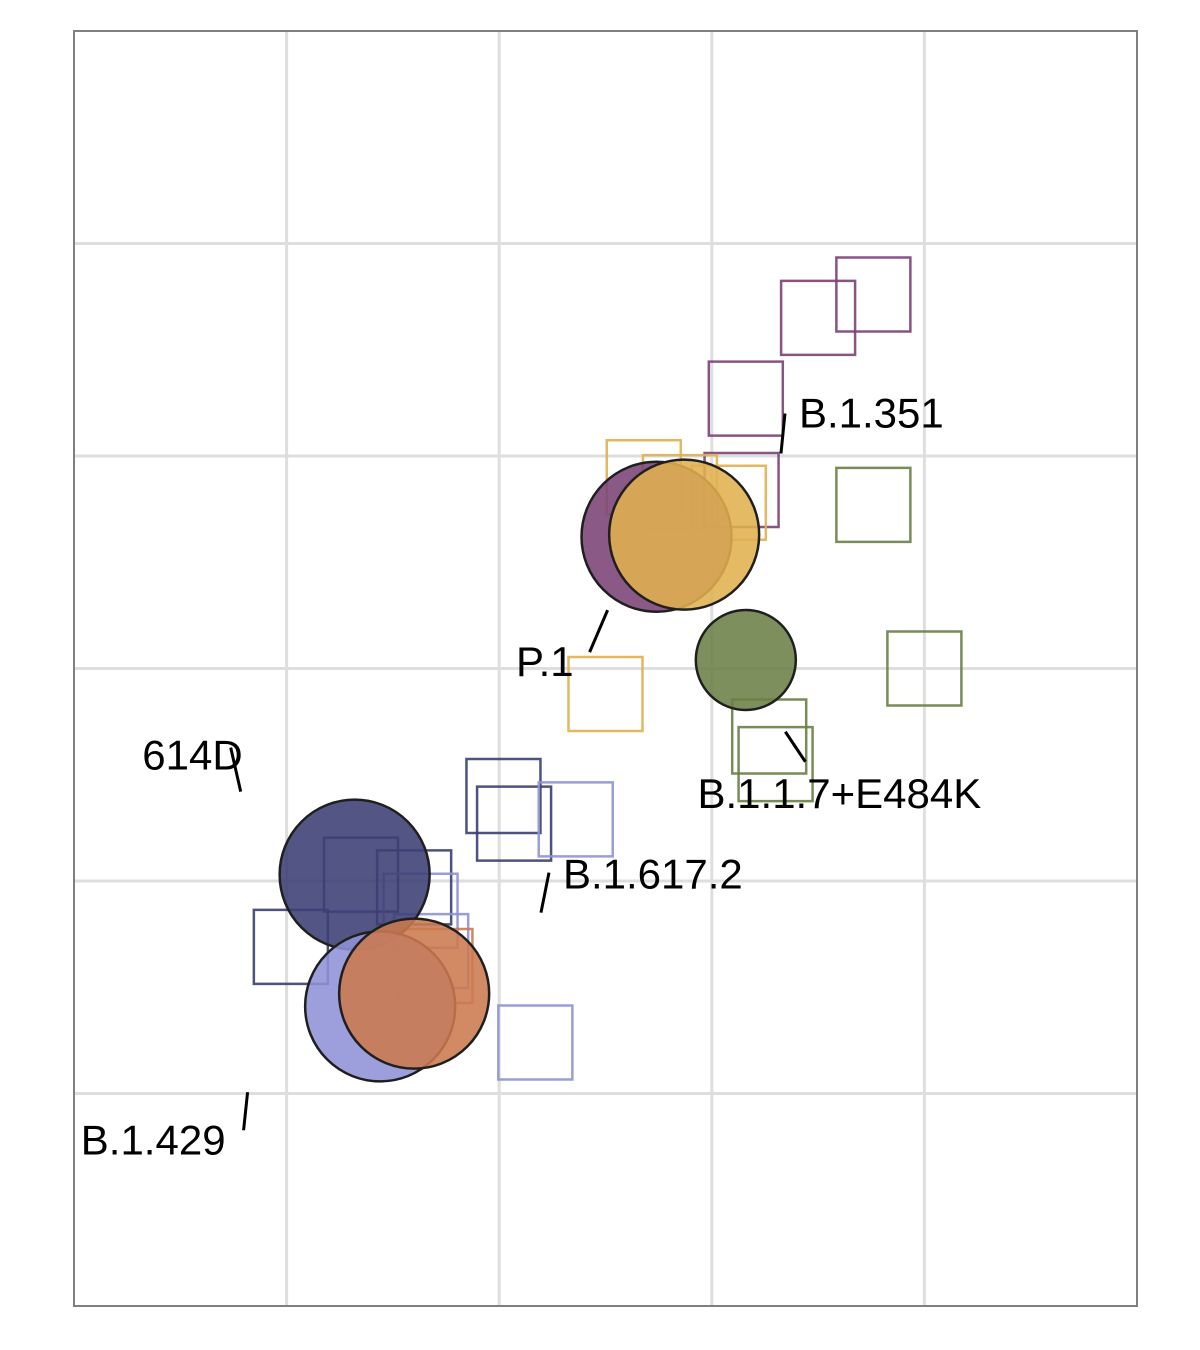 The image size is (1200, 1350). What do you see at coordinates (746, 660) in the screenshot?
I see `antigen-point-b-1-1-7-e484k` at bounding box center [746, 660].